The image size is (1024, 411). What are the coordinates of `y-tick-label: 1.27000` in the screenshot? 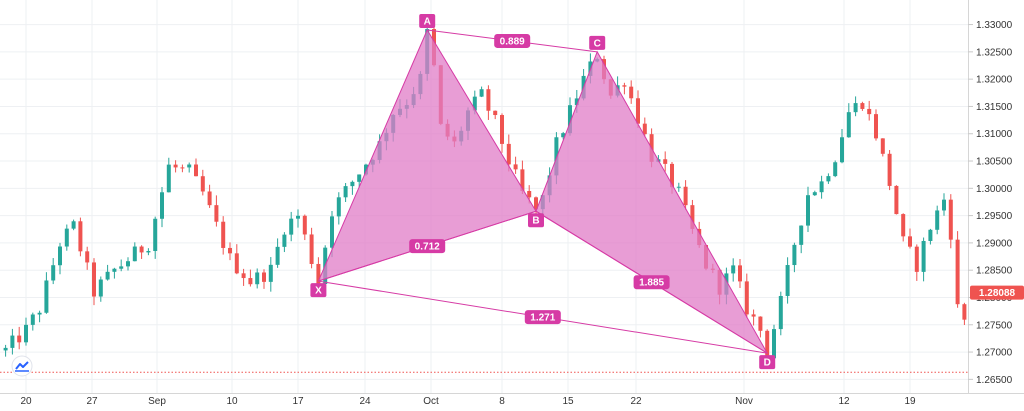 It's located at (994, 353).